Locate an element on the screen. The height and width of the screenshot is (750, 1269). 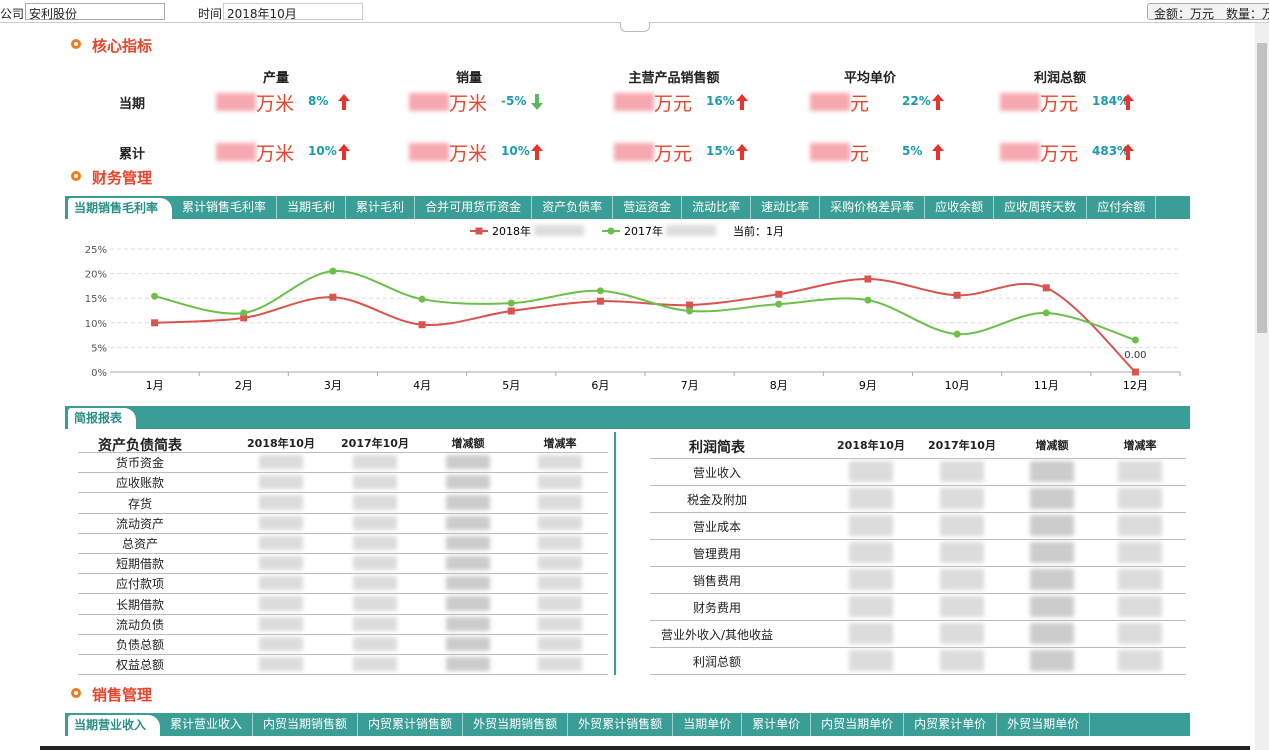
y-tick-label: 10% is located at coordinates (96, 324).